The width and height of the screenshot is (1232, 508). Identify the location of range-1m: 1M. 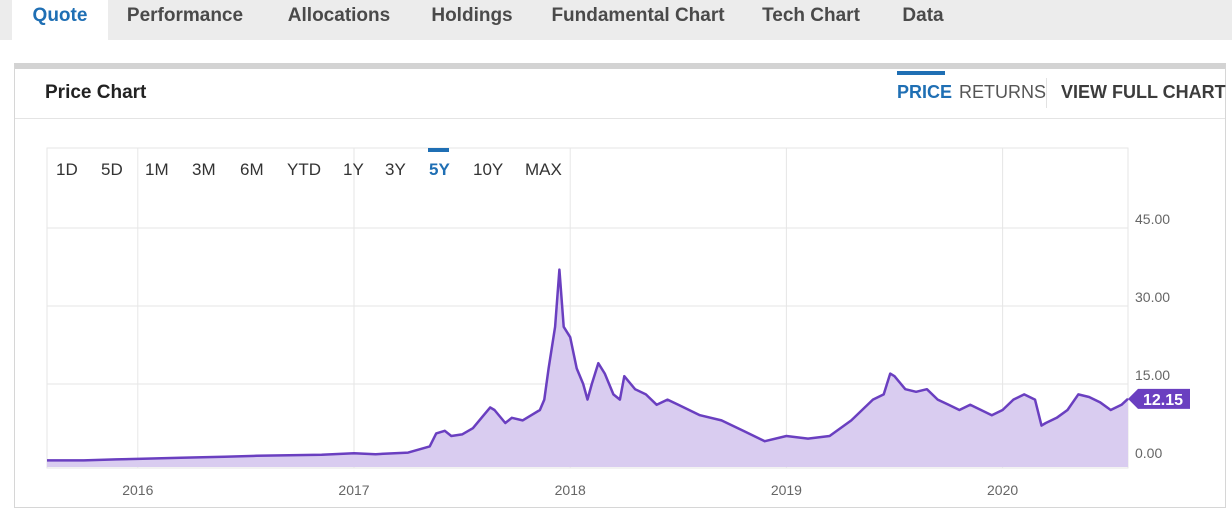
(157, 169).